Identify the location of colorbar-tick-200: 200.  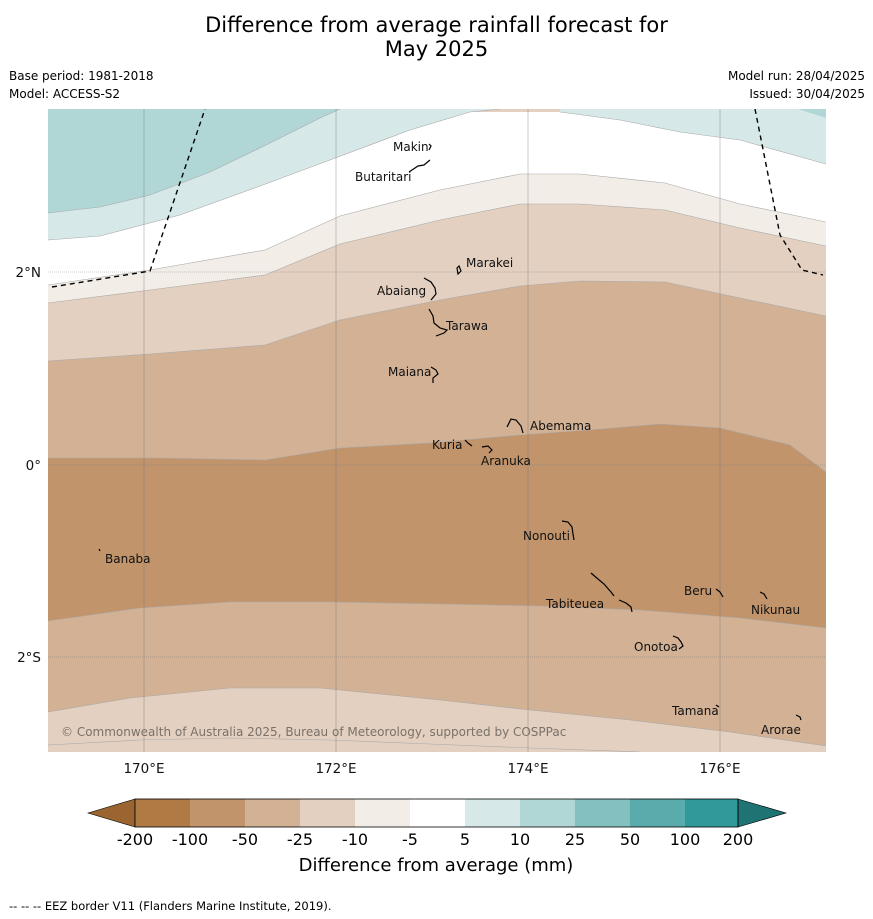
(738, 839).